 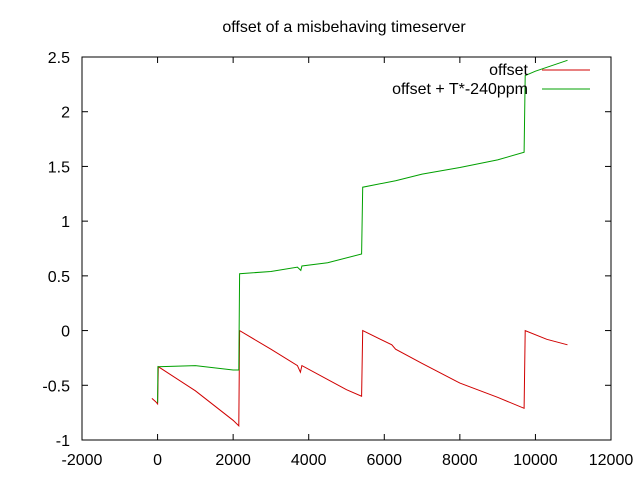 I want to click on x-tick-label: 8000, so click(x=460, y=460).